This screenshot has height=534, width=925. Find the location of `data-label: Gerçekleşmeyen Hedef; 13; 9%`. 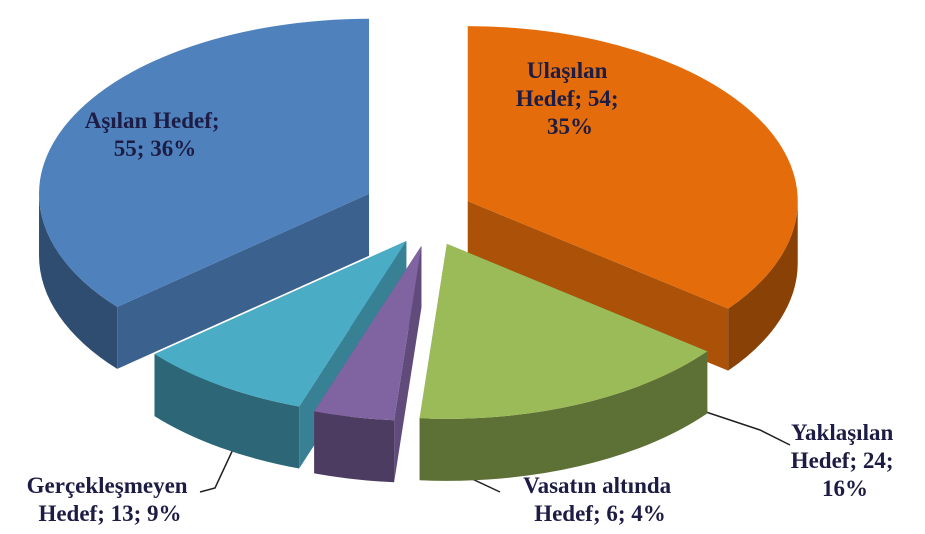

data-label: Gerçekleşmeyen Hedef; 13; 9% is located at coordinates (110, 499).